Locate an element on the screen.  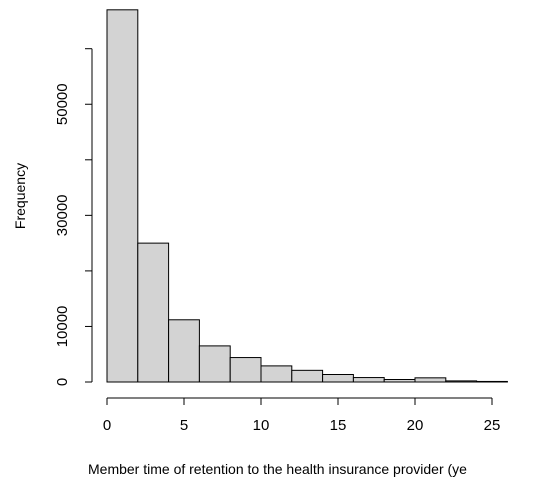
y-tick-label-1: 10000 is located at coordinates (62, 327).